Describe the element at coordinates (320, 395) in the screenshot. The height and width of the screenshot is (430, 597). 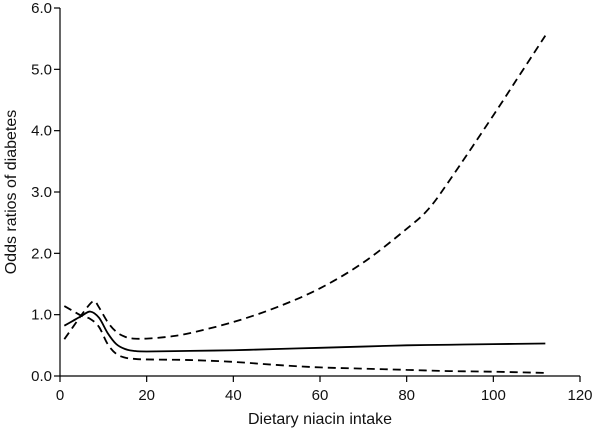
I see `x-tick-label: 60` at that location.